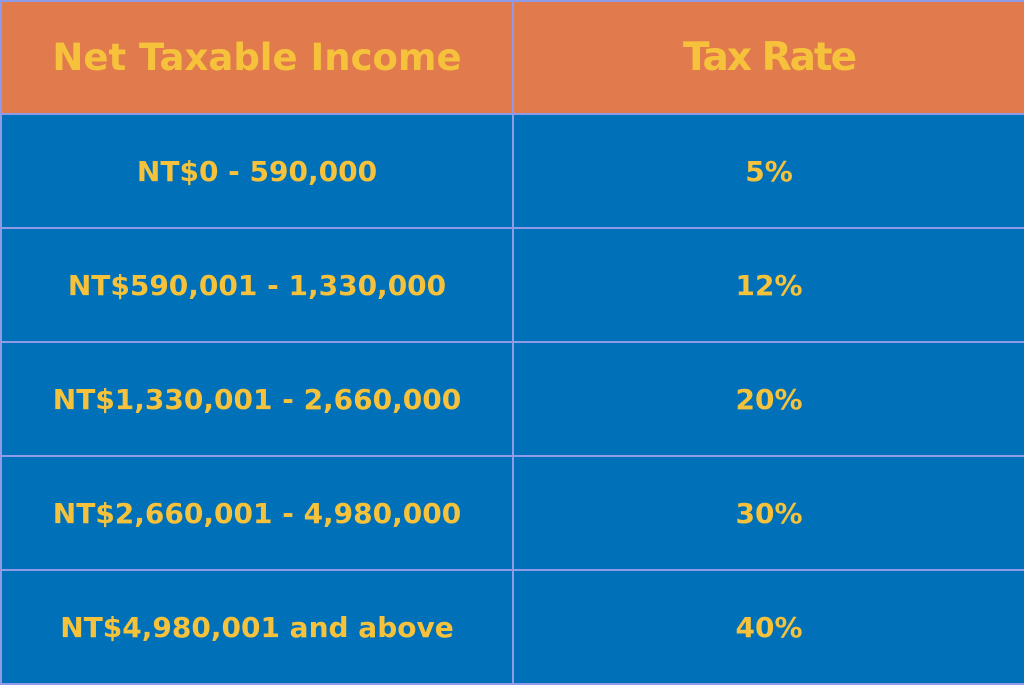 The width and height of the screenshot is (1024, 685). I want to click on tax-rate-cell: 20%, so click(768, 399).